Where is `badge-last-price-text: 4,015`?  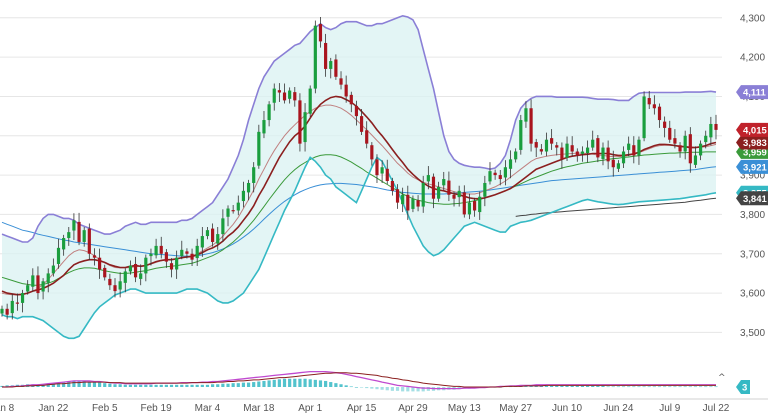
badge-last-price-text: 4,015 is located at coordinates (755, 130).